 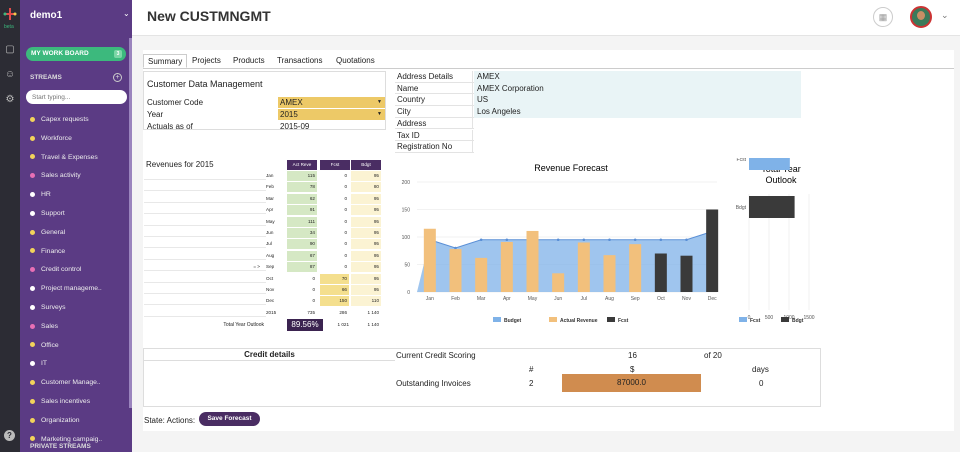 What do you see at coordinates (270, 198) in the screenshot?
I see `month-label: Mar` at bounding box center [270, 198].